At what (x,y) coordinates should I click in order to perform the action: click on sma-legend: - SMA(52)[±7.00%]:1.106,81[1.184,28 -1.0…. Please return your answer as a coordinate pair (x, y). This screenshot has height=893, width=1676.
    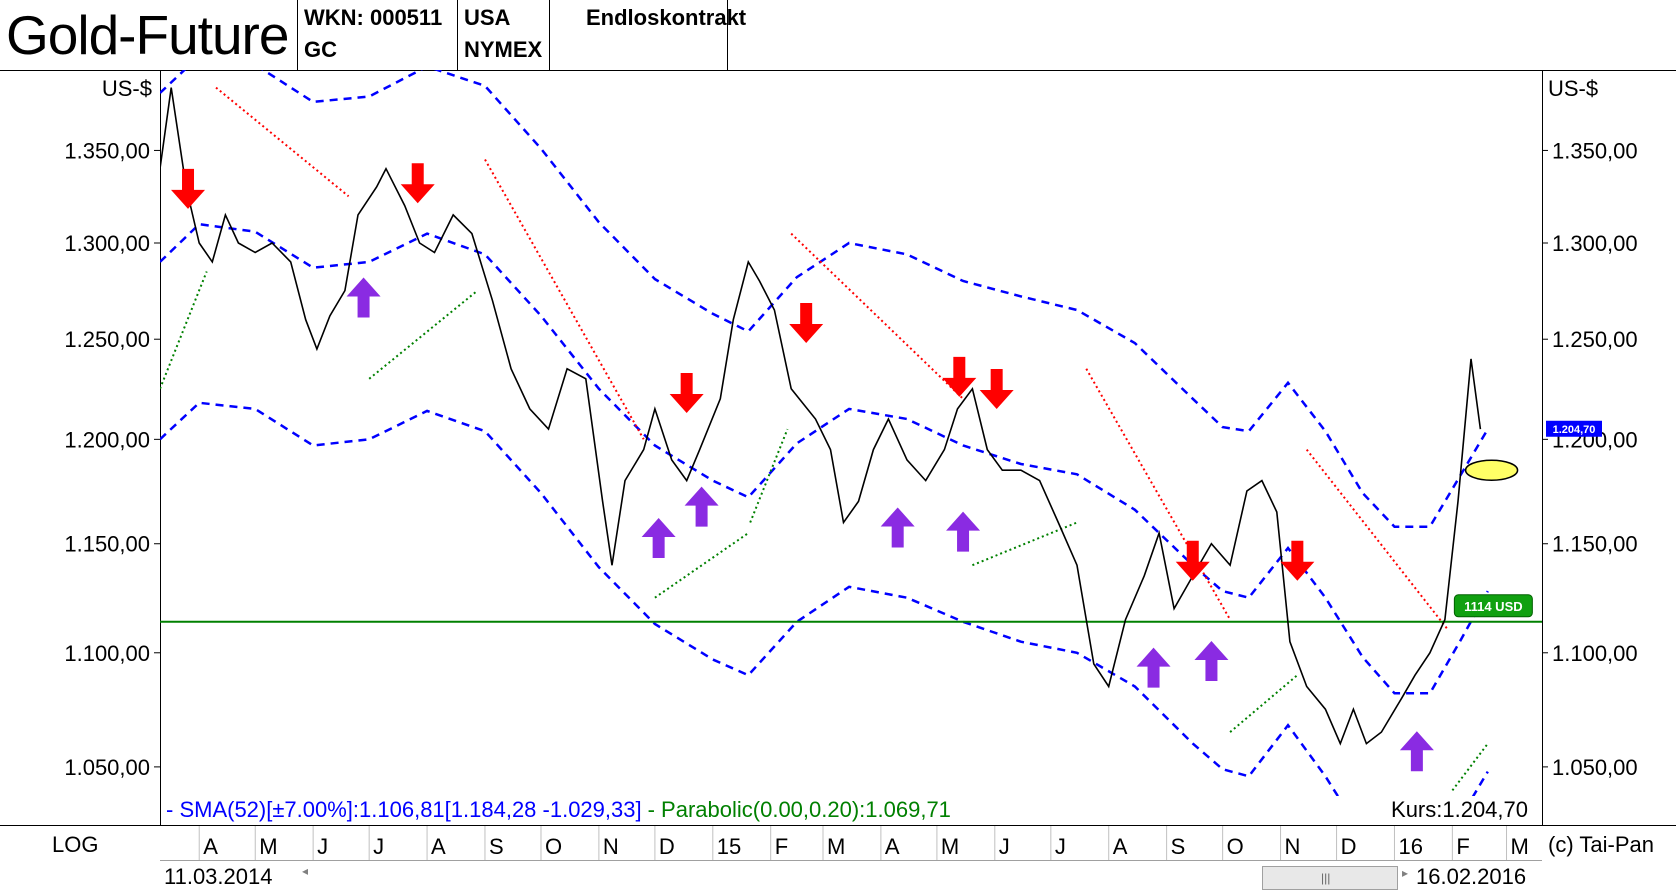
    Looking at the image, I should click on (558, 809).